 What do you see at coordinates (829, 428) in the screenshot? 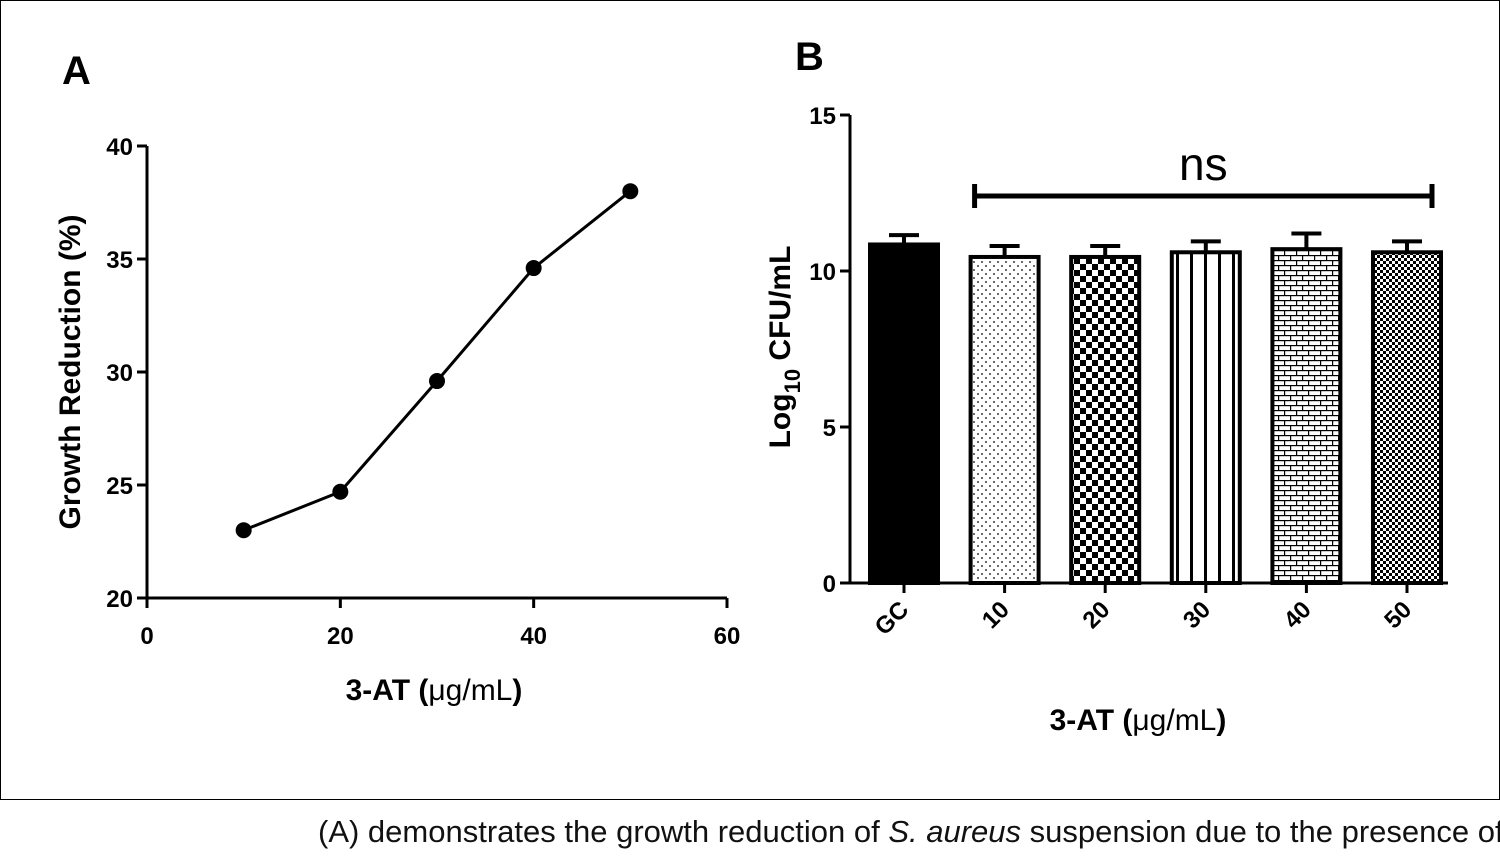
I see `panel-b-y-tick-label: 5` at bounding box center [829, 428].